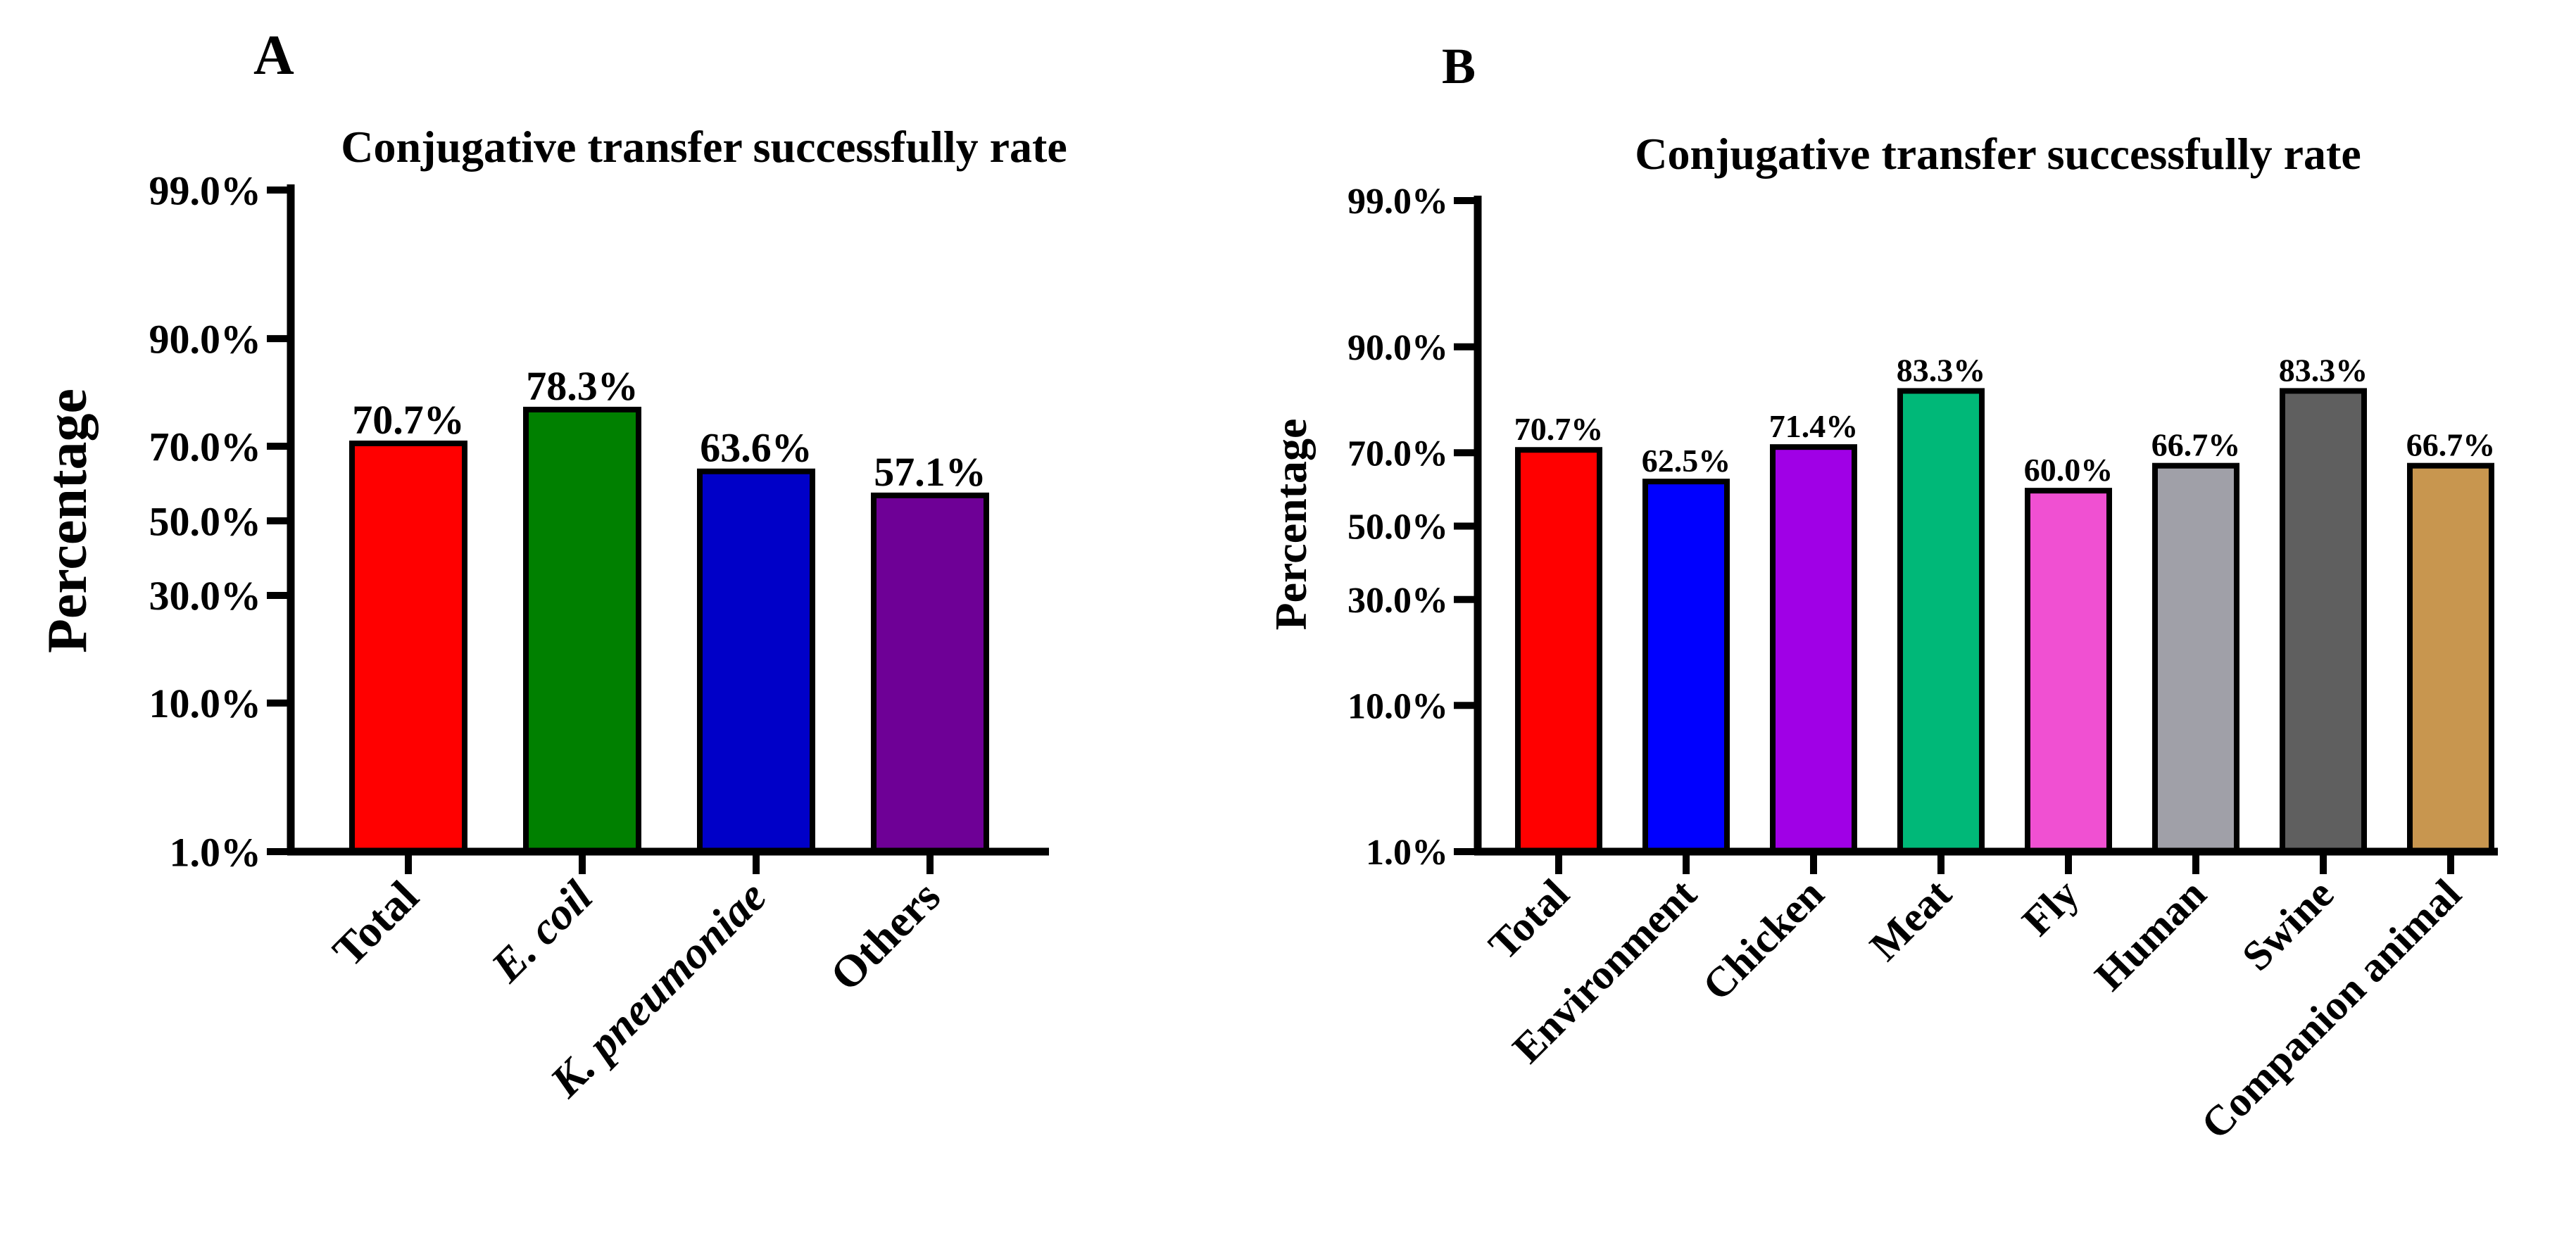 The height and width of the screenshot is (1250, 2576). I want to click on panel-a-title: Conjugative transfer successfully rate, so click(704, 147).